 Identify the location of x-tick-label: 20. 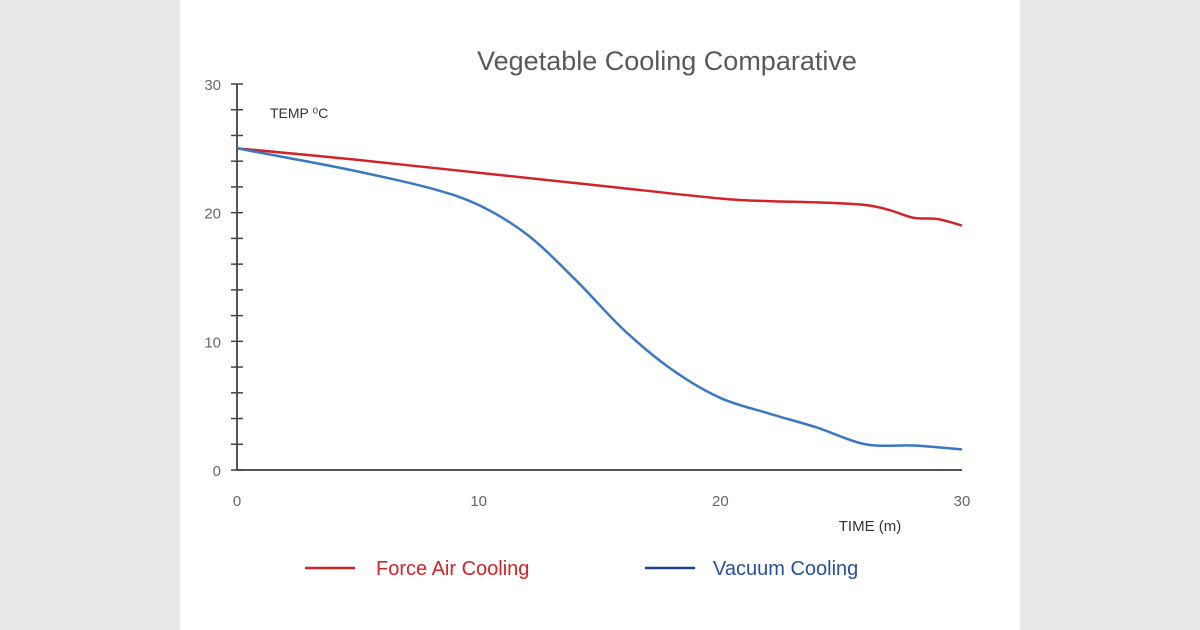
(720, 501).